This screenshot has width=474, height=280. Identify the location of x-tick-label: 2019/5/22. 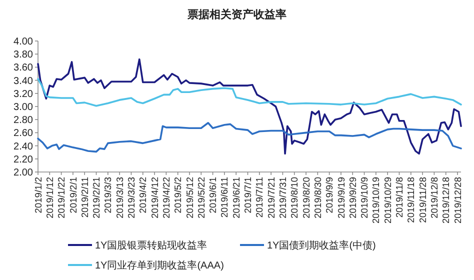
(201, 197).